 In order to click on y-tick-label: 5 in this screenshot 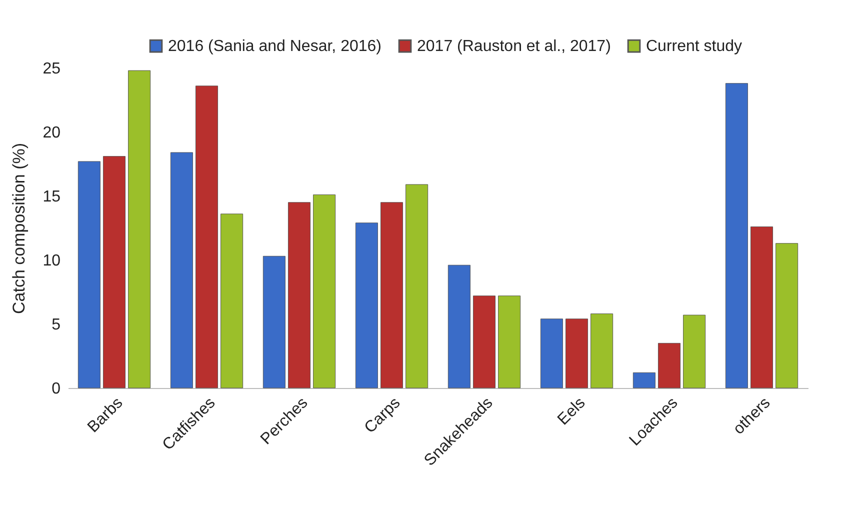, I will do `click(56, 325)`.